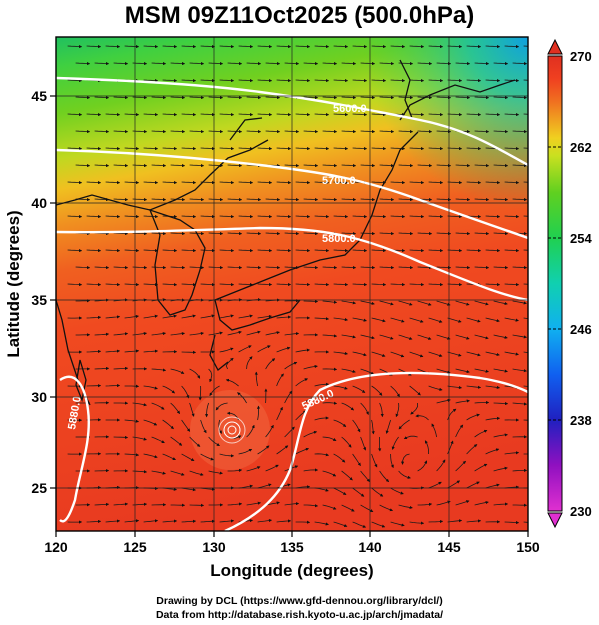 This screenshot has height=625, width=599. What do you see at coordinates (555, 520) in the screenshot?
I see `colorbar-bottom-triangle` at bounding box center [555, 520].